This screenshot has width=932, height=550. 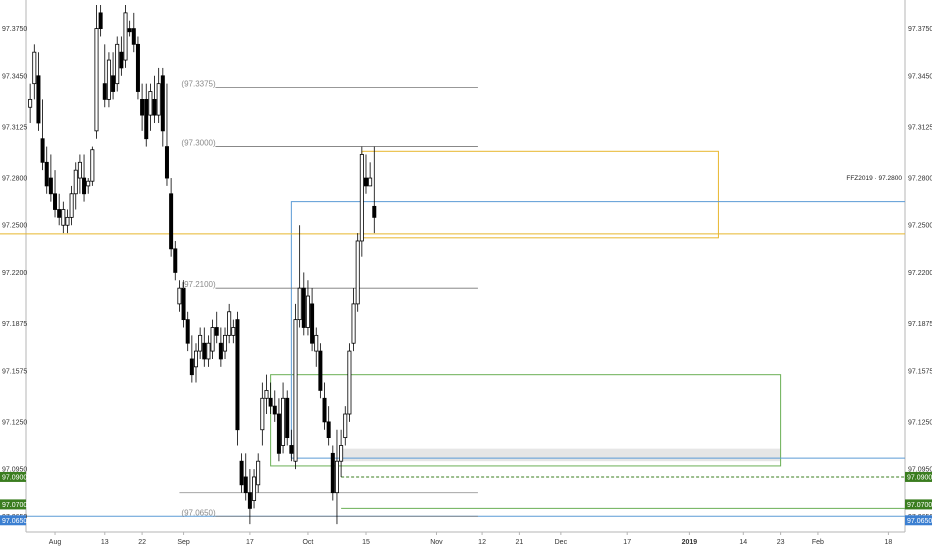 I want to click on x-tick-label: 18, so click(x=889, y=542).